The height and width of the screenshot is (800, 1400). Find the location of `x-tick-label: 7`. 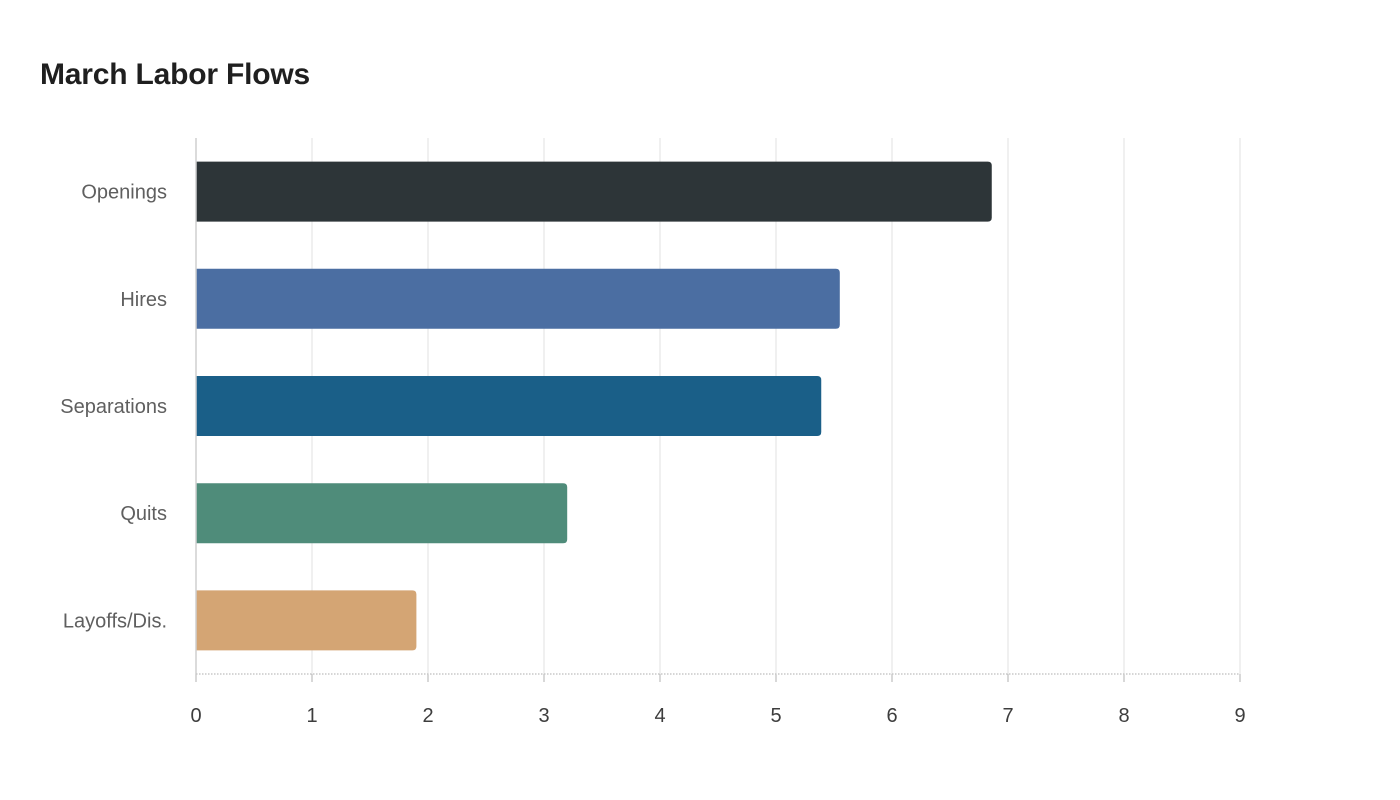

x-tick-label: 7 is located at coordinates (1007, 716).